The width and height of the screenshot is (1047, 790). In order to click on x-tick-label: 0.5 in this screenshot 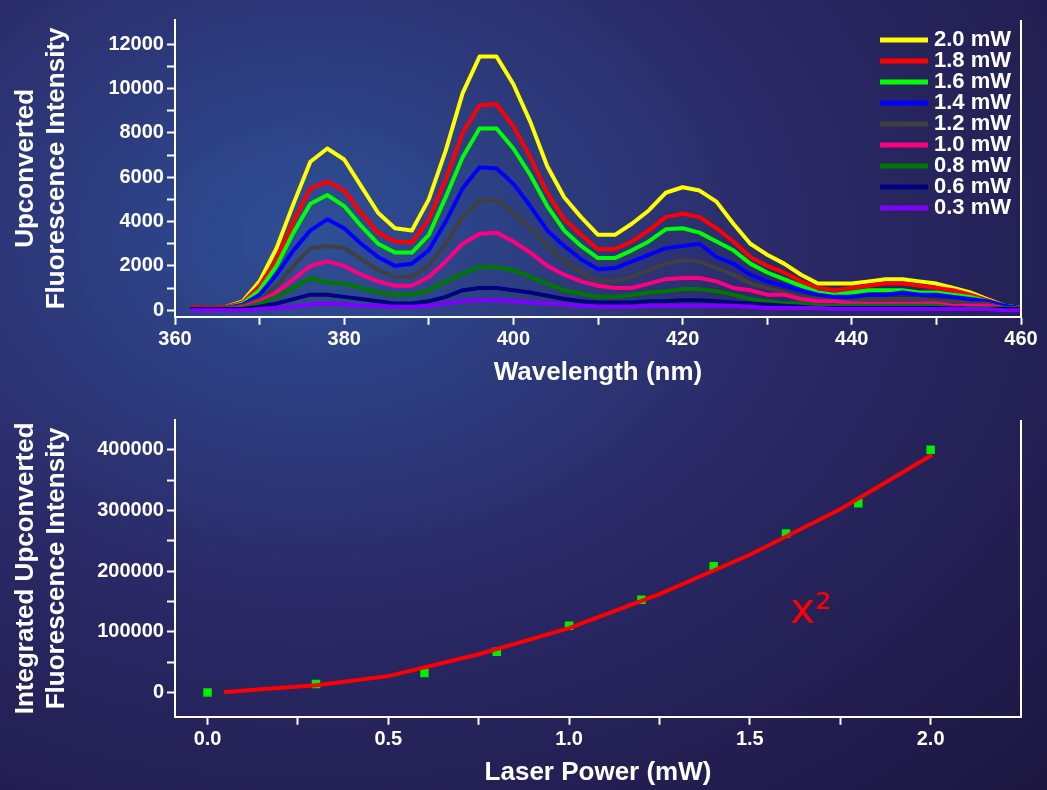, I will do `click(388, 738)`.